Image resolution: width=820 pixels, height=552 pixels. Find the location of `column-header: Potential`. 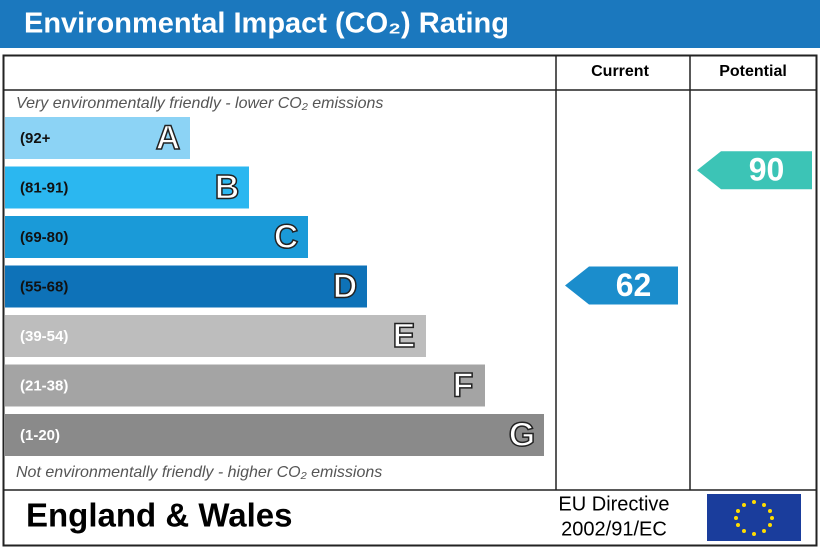

column-header: Potential is located at coordinates (753, 71).